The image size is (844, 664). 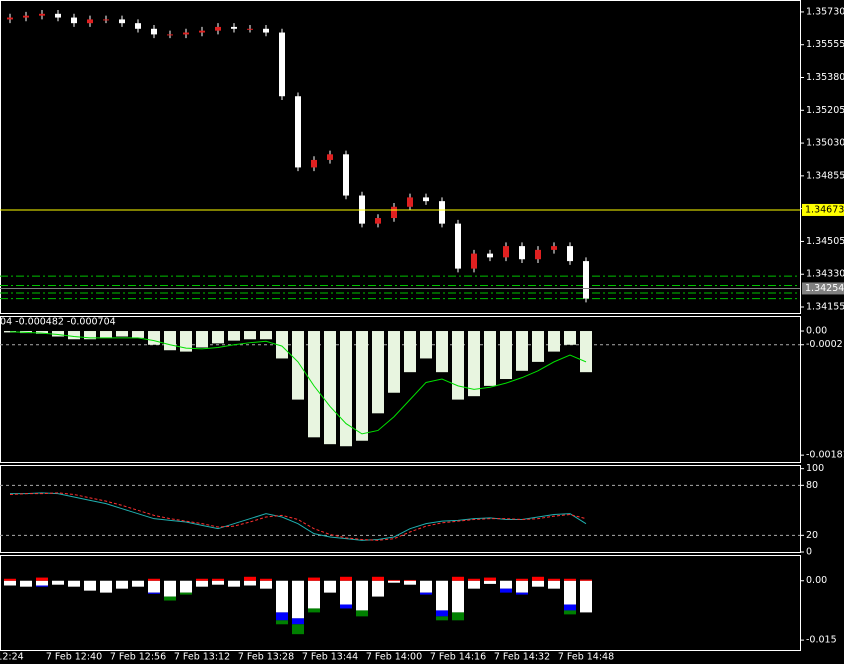 What do you see at coordinates (825, 77) in the screenshot?
I see `y-tick-label: 1.35380` at bounding box center [825, 77].